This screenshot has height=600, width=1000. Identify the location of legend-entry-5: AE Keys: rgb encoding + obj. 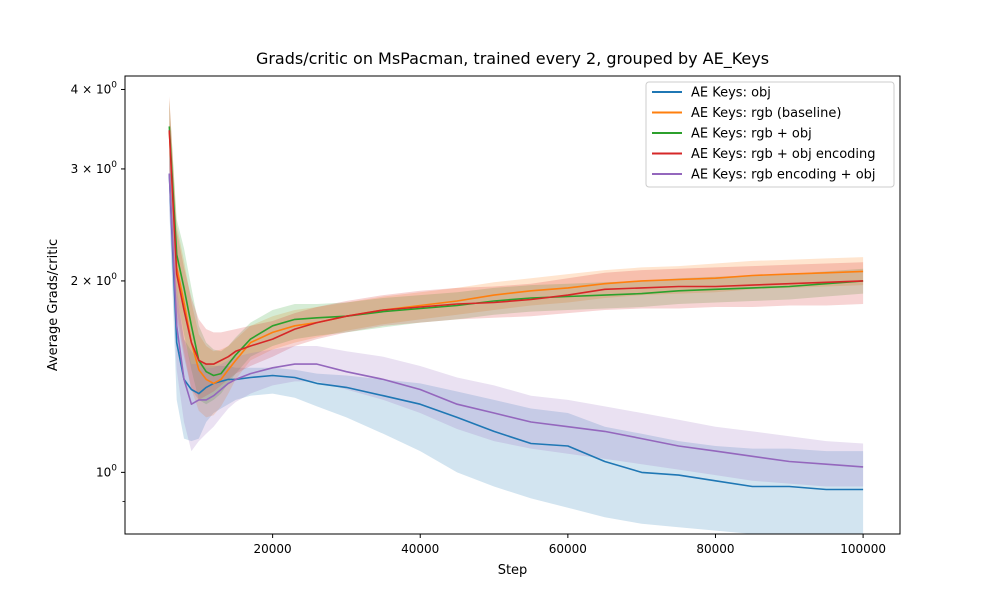
(783, 175).